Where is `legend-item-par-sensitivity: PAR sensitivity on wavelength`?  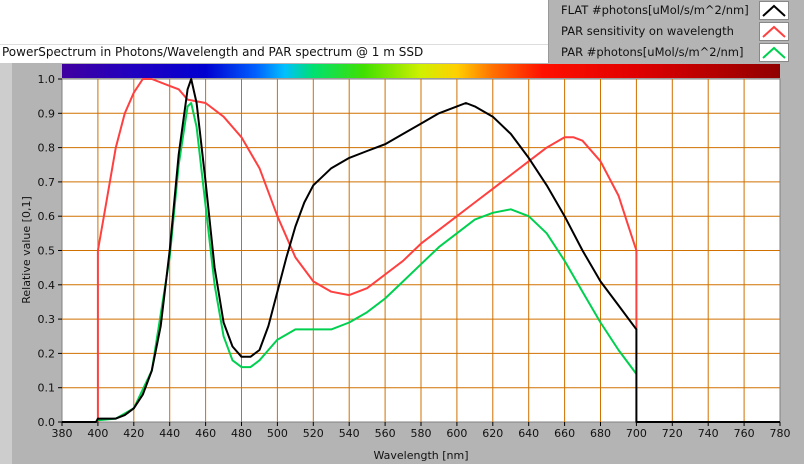 legend-item-par-sensitivity: PAR sensitivity on wavelength is located at coordinates (676, 31).